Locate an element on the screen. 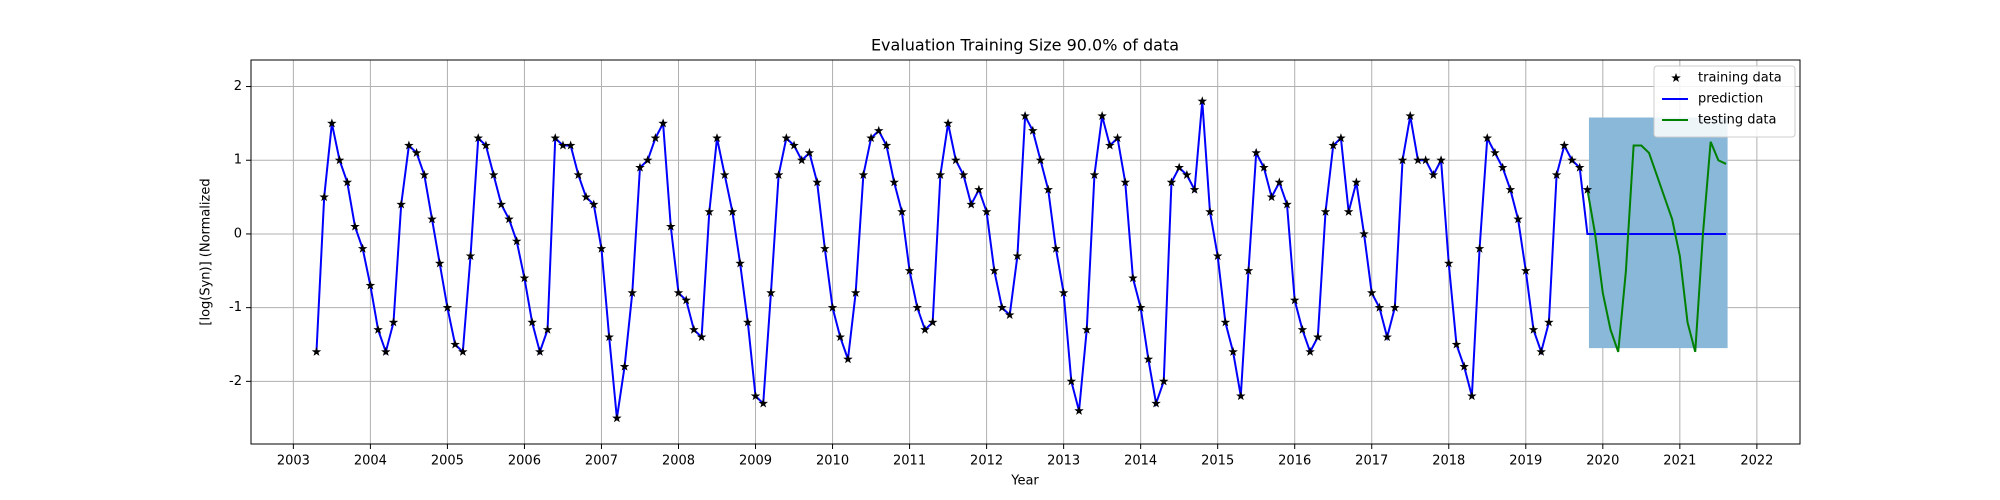 This screenshot has height=500, width=2000. x-tick-label: 2021 is located at coordinates (1679, 461).